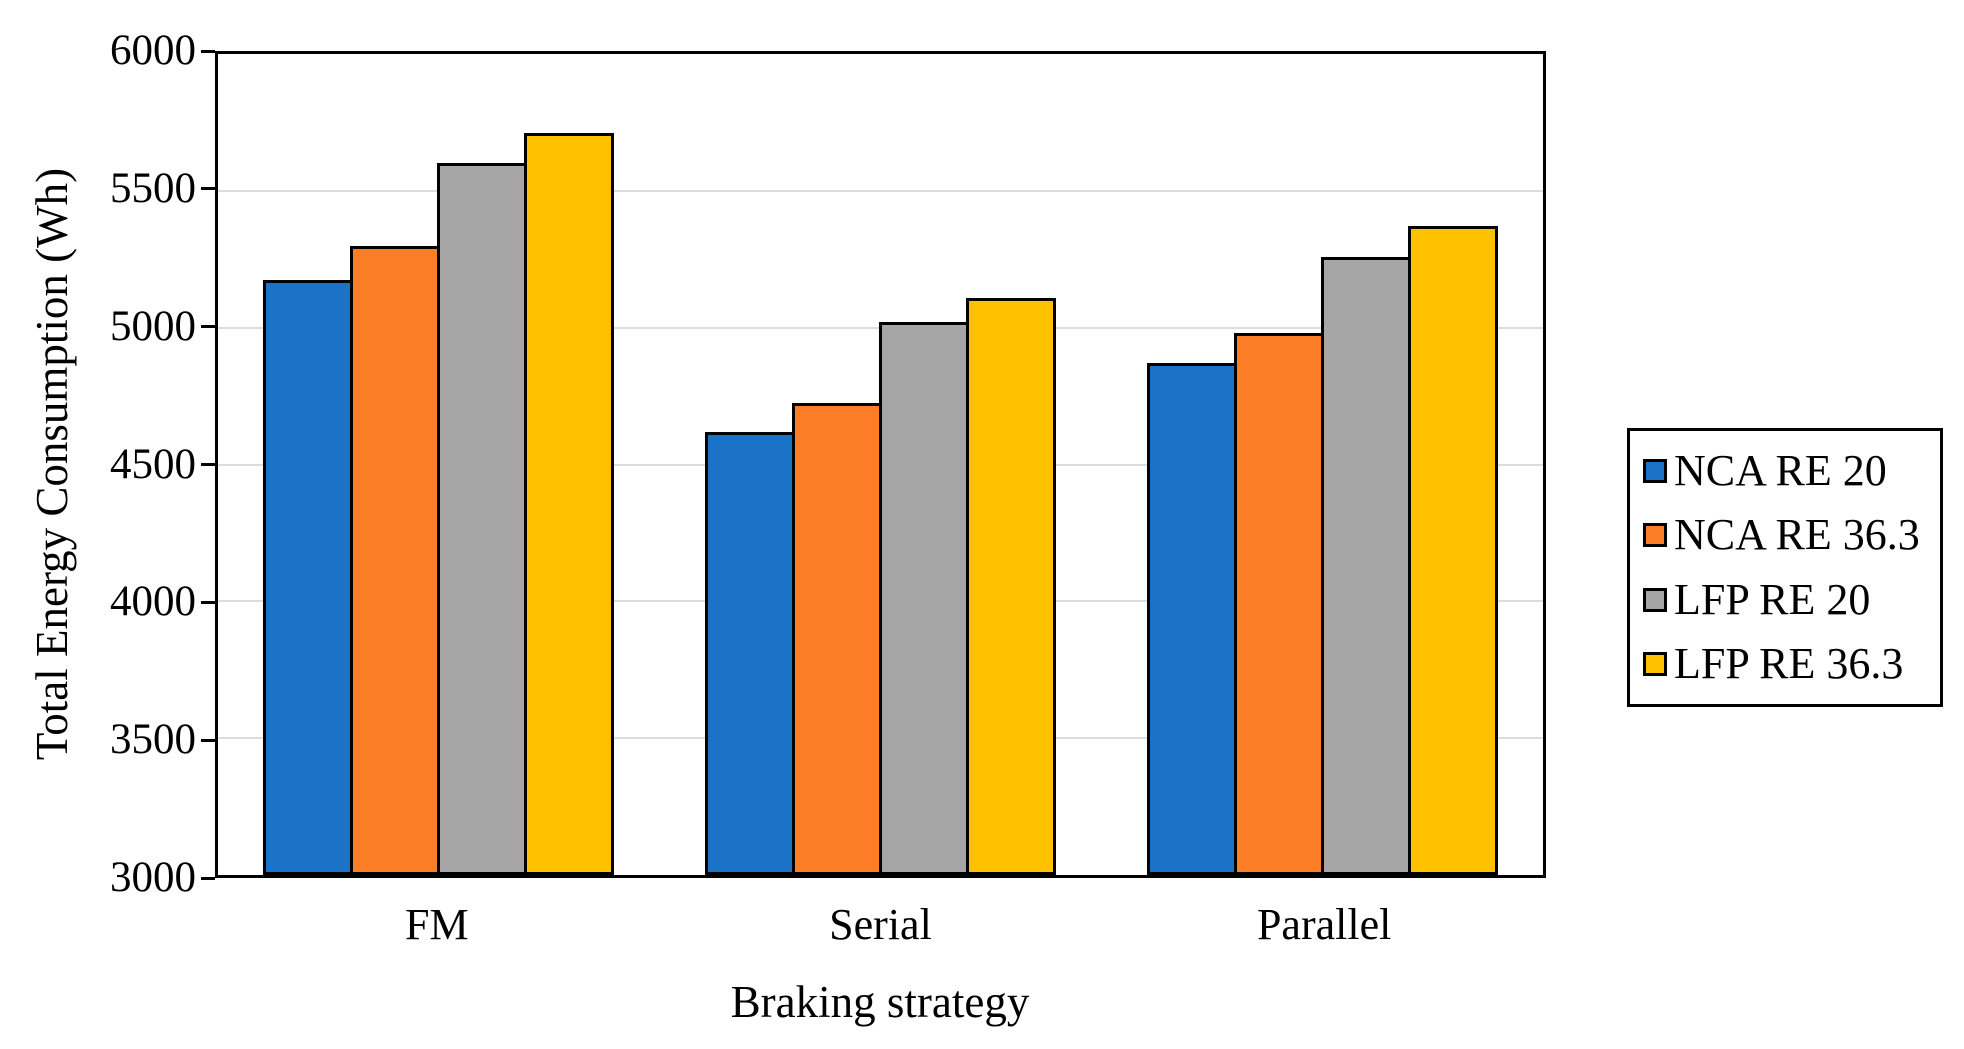 The height and width of the screenshot is (1049, 1964). Describe the element at coordinates (1785, 567) in the screenshot. I see `legend: NCA RE 20 NCA RE 36.3 LFP RE 20 LFP RE 36.3` at that location.